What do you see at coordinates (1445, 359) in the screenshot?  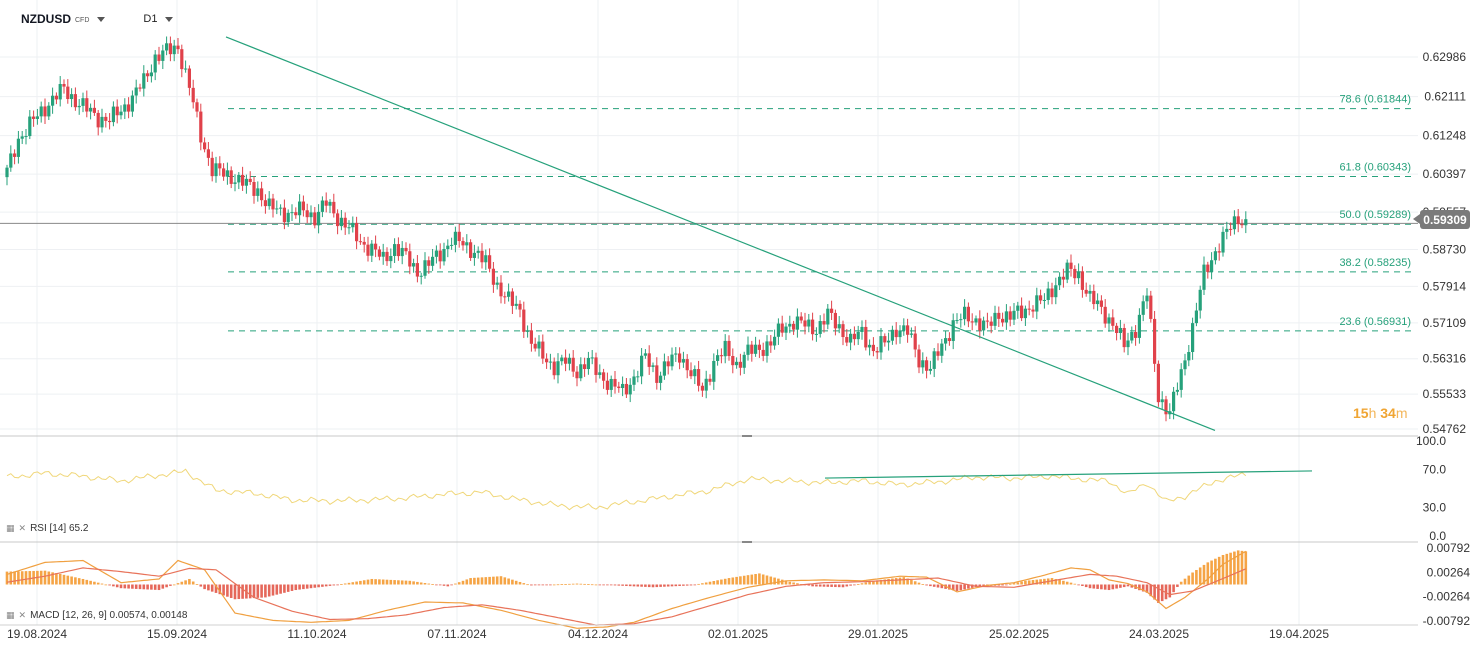 I see `price-tick-label: 0.56316` at bounding box center [1445, 359].